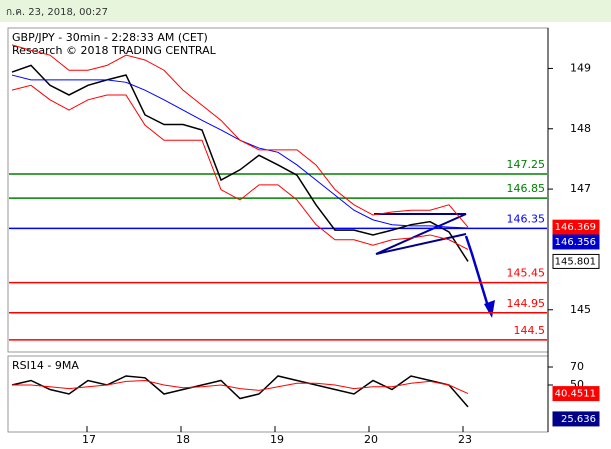 This screenshot has height=449, width=611. I want to click on chart-subtitle: Research © 2018 TRADING CENTRAL, so click(114, 50).